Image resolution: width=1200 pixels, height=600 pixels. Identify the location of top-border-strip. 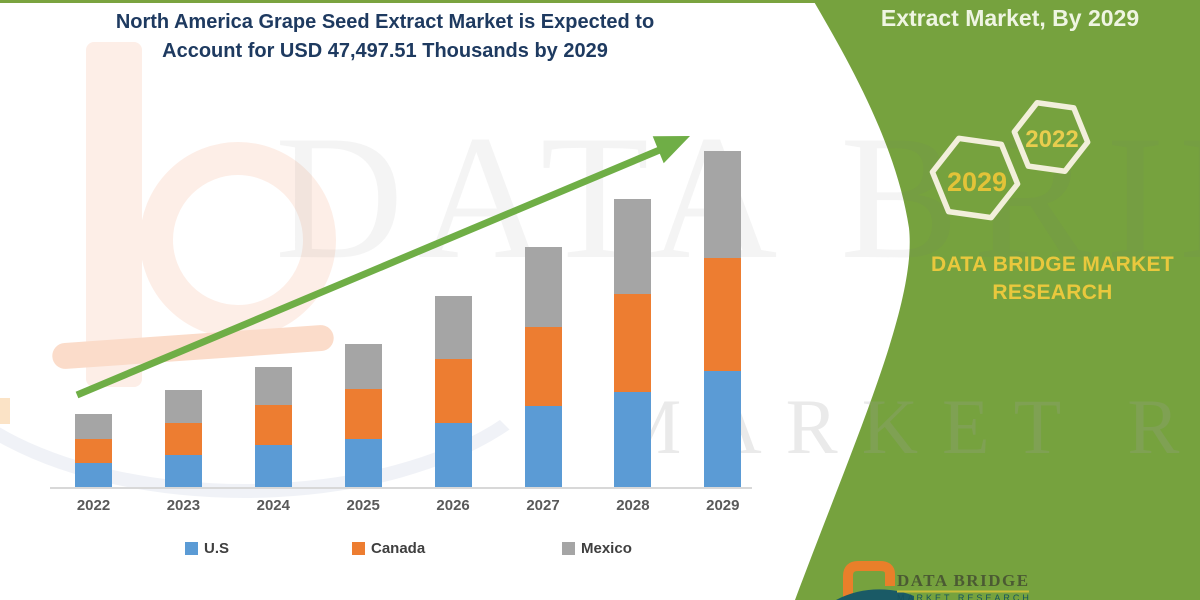
(600, 1).